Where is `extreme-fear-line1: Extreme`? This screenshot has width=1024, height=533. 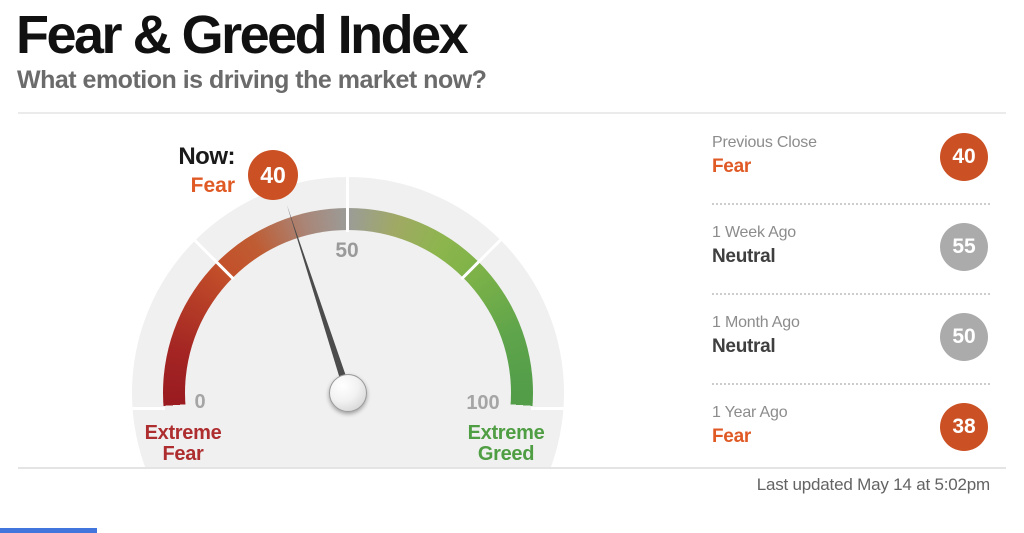 extreme-fear-line1: Extreme is located at coordinates (183, 433).